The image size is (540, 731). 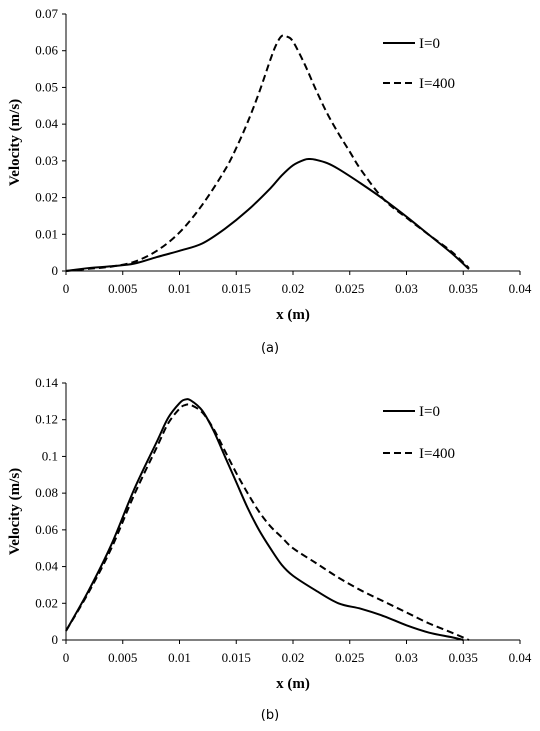 What do you see at coordinates (46, 419) in the screenshot?
I see `y-tick-label: 0.12` at bounding box center [46, 419].